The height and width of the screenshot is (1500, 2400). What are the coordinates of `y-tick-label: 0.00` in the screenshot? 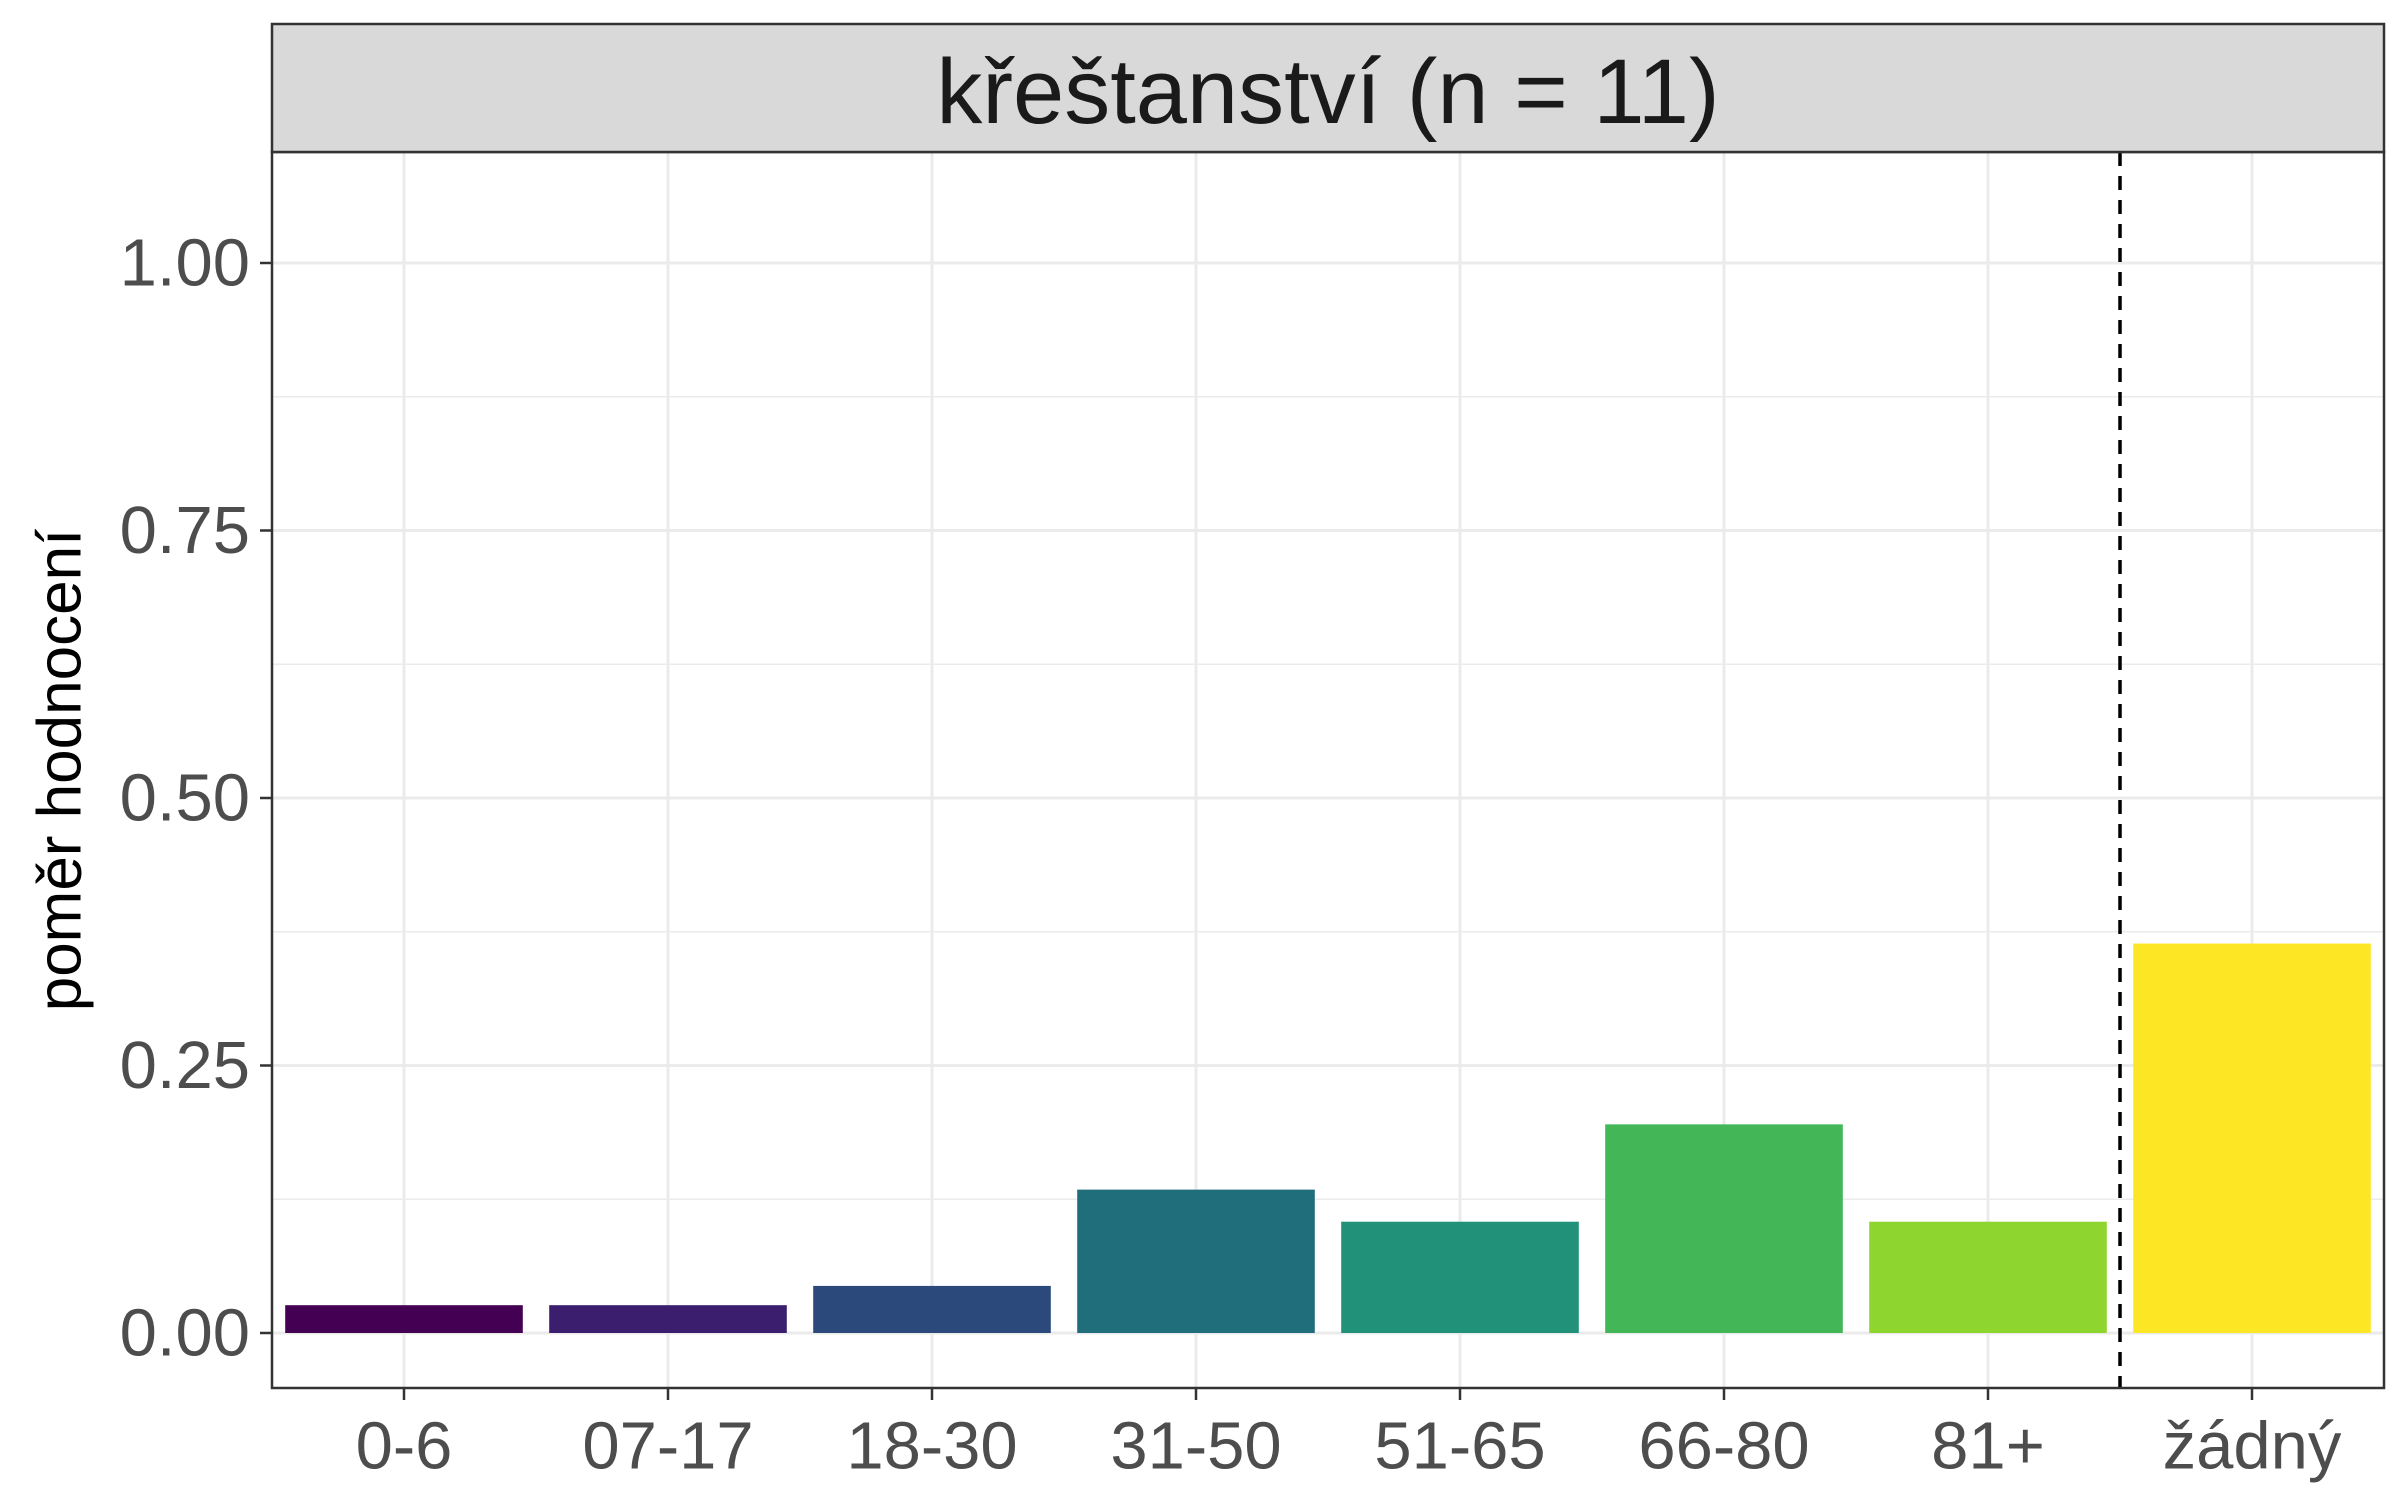 It's located at (185, 1333).